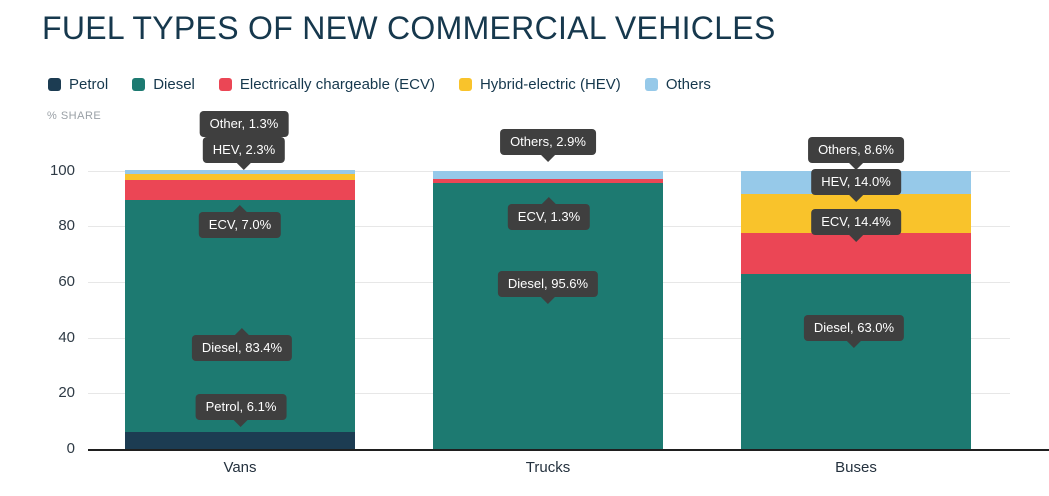 The height and width of the screenshot is (496, 1049). Describe the element at coordinates (688, 84) in the screenshot. I see `legend-item-label: Others` at that location.